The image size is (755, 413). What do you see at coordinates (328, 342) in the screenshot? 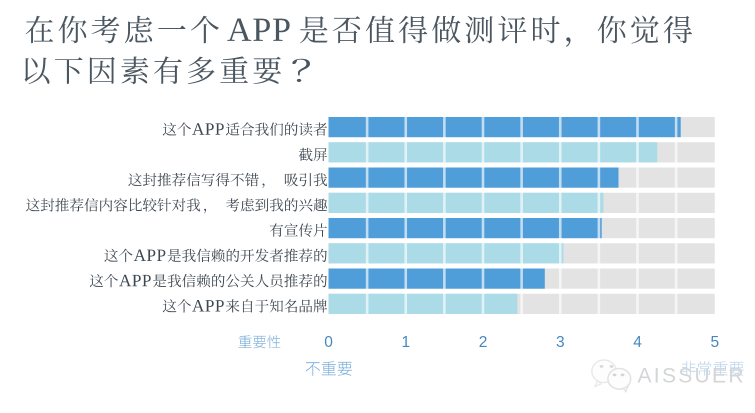
I see `svg-text: 0` at bounding box center [328, 342].